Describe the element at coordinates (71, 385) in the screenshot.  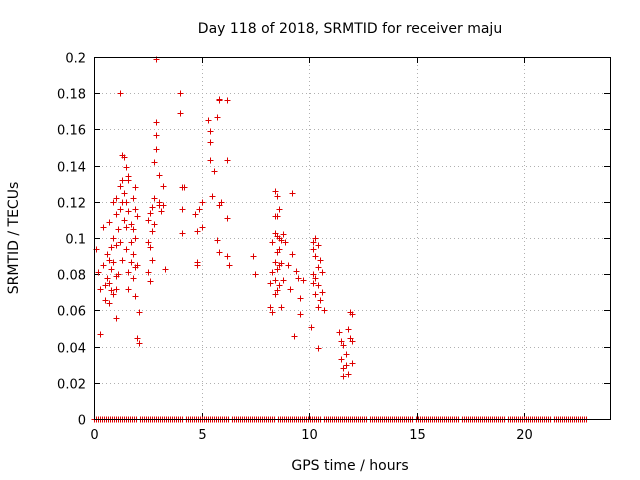
I see `y-tick-label: 0.02` at that location.